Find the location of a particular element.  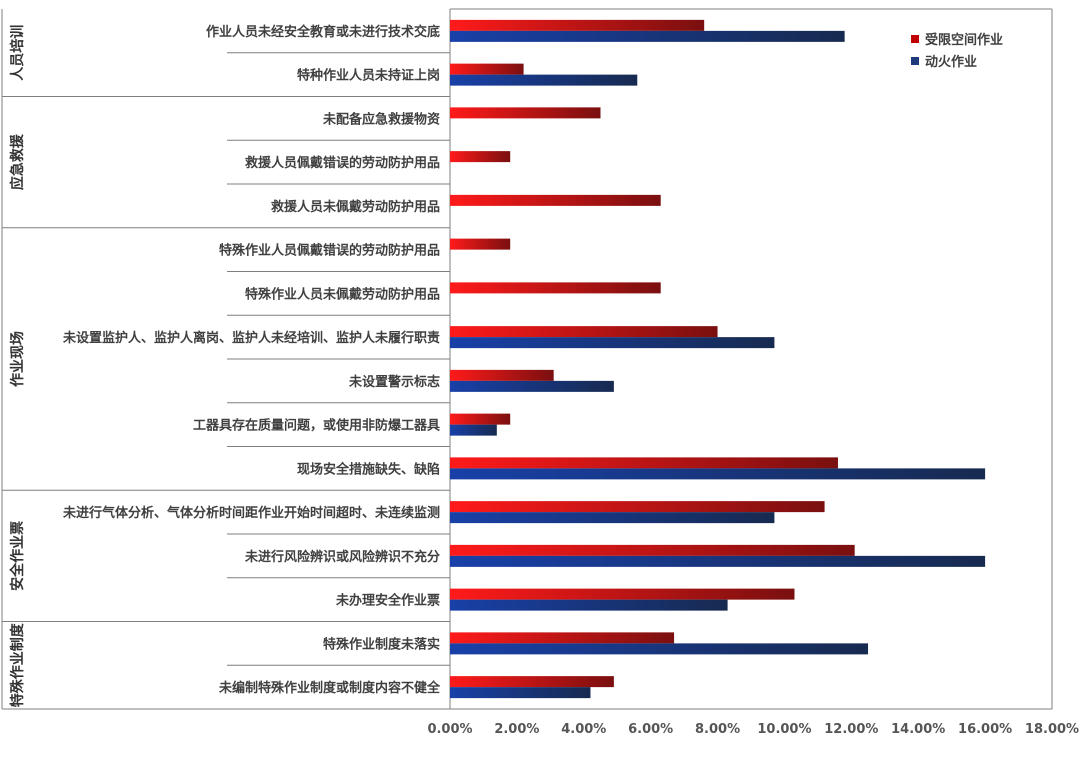

x-tick-label: 10.00% is located at coordinates (784, 729).